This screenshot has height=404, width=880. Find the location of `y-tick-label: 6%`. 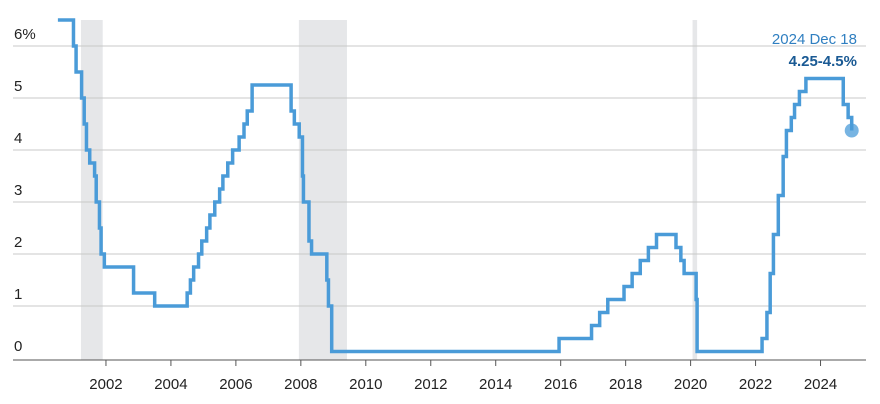

y-tick-label: 6% is located at coordinates (25, 34).